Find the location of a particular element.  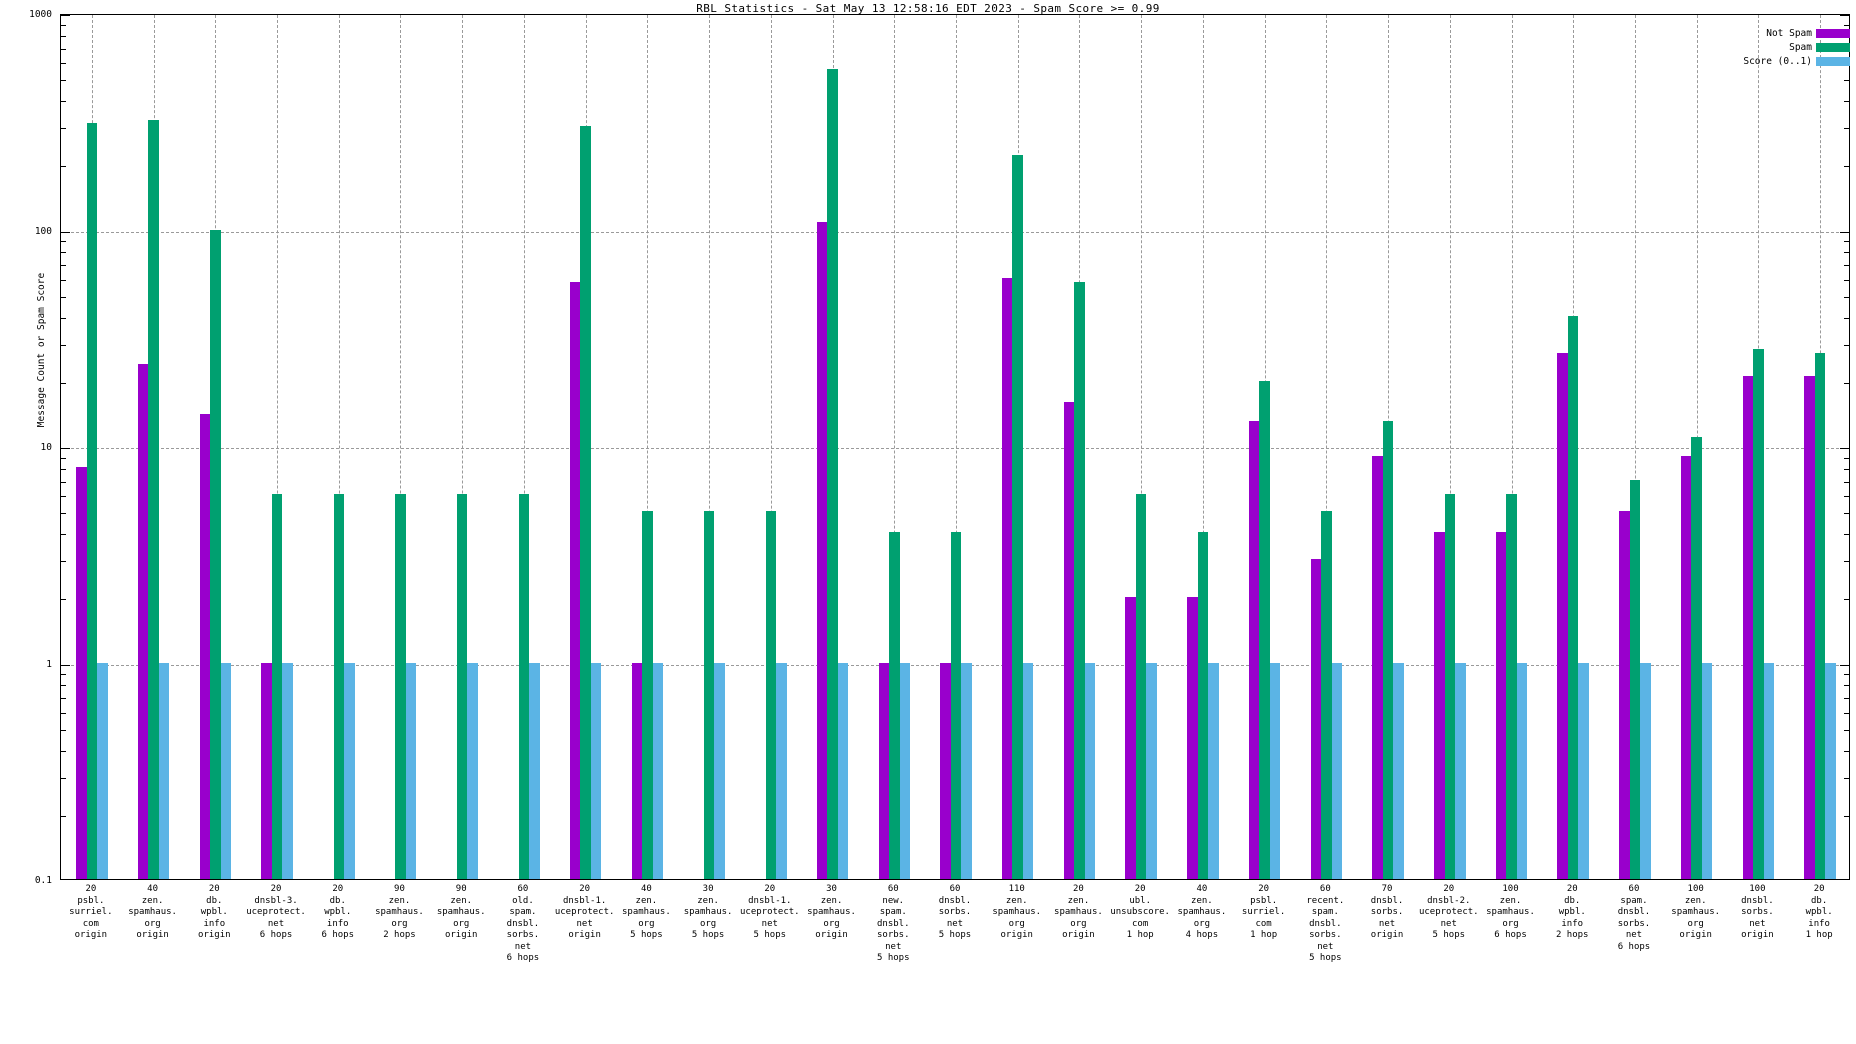

x-axis-tick-label: 30 zen. spamhaus. org origin is located at coordinates (832, 913).